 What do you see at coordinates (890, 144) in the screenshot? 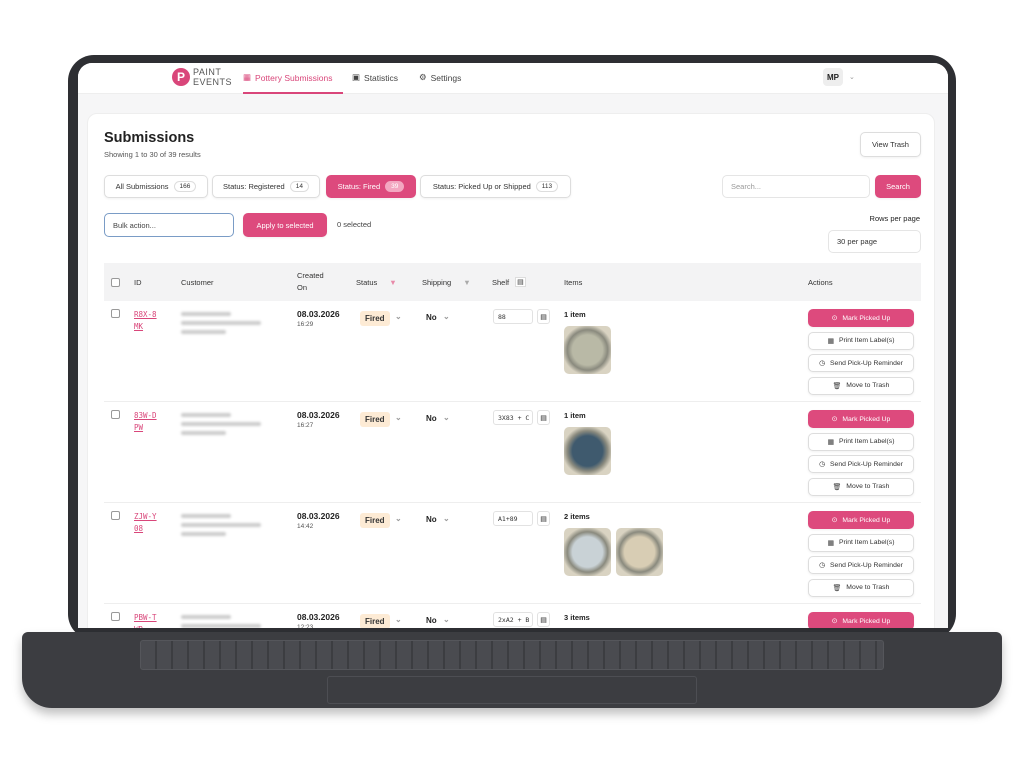
I see `view-trash-button: View Trash` at bounding box center [890, 144].